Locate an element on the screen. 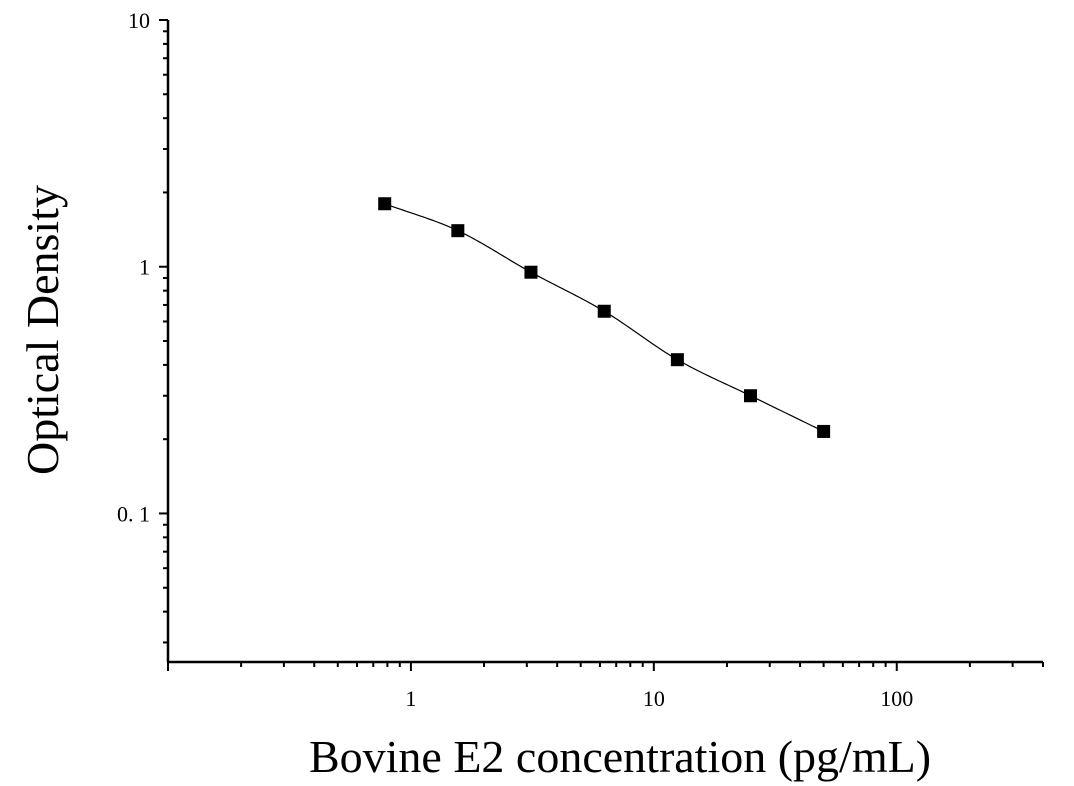 The image size is (1074, 786). y-tick-label: 1 is located at coordinates (144, 267).